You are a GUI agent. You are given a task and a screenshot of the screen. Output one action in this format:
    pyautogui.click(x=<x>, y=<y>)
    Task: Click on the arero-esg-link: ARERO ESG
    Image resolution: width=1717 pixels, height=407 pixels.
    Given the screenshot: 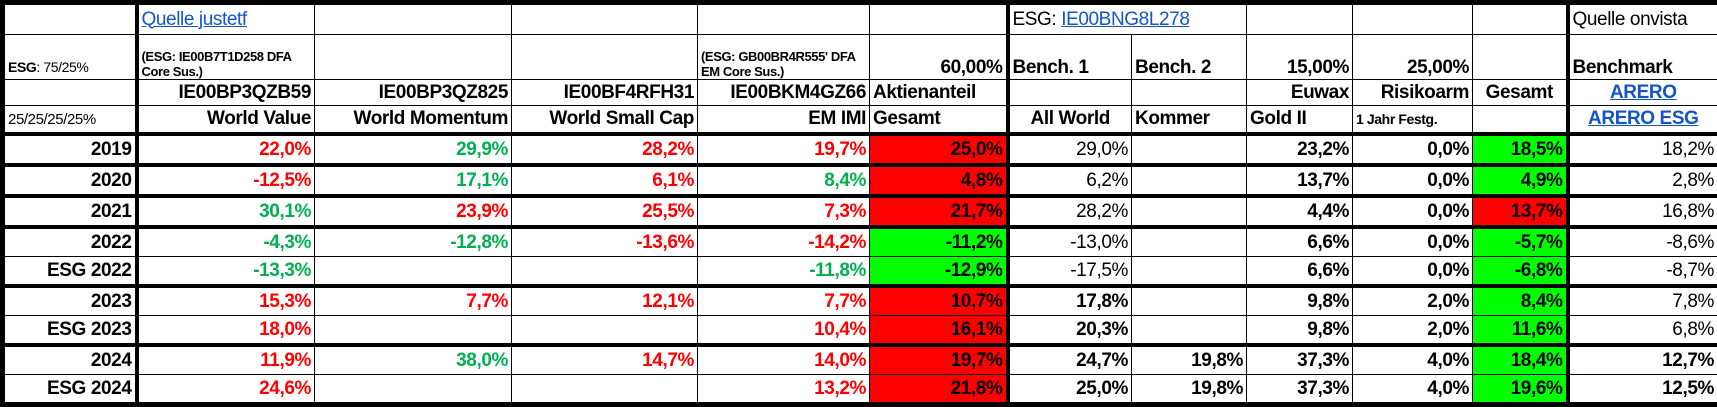 What is the action you would take?
    pyautogui.click(x=1643, y=118)
    